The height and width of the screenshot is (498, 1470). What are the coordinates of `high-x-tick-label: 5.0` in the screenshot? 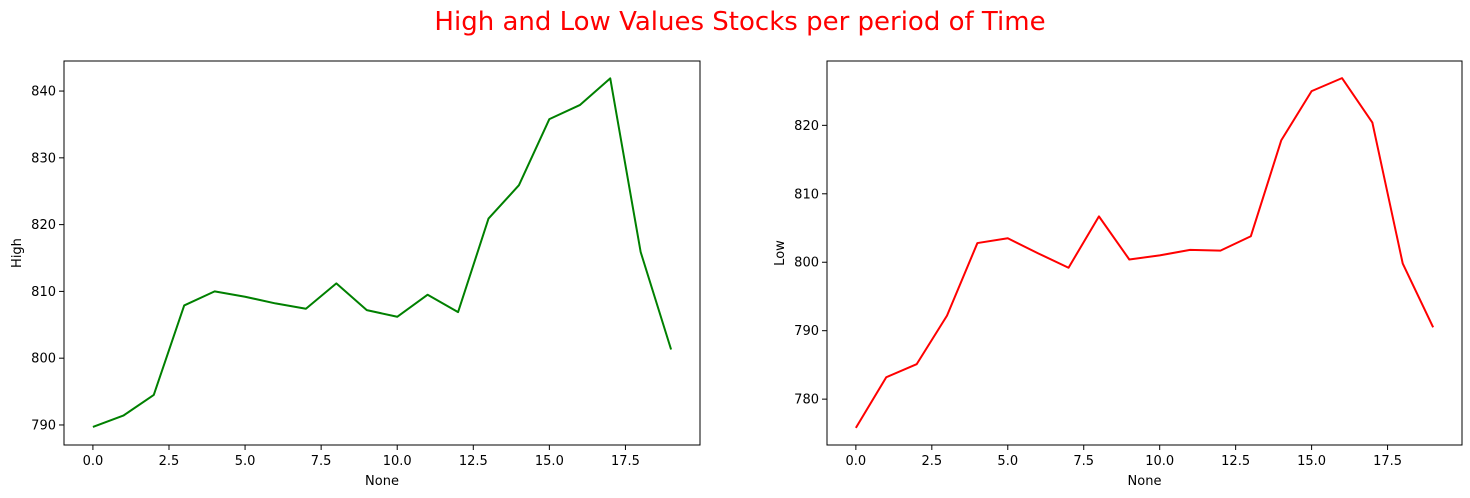 It's located at (245, 461).